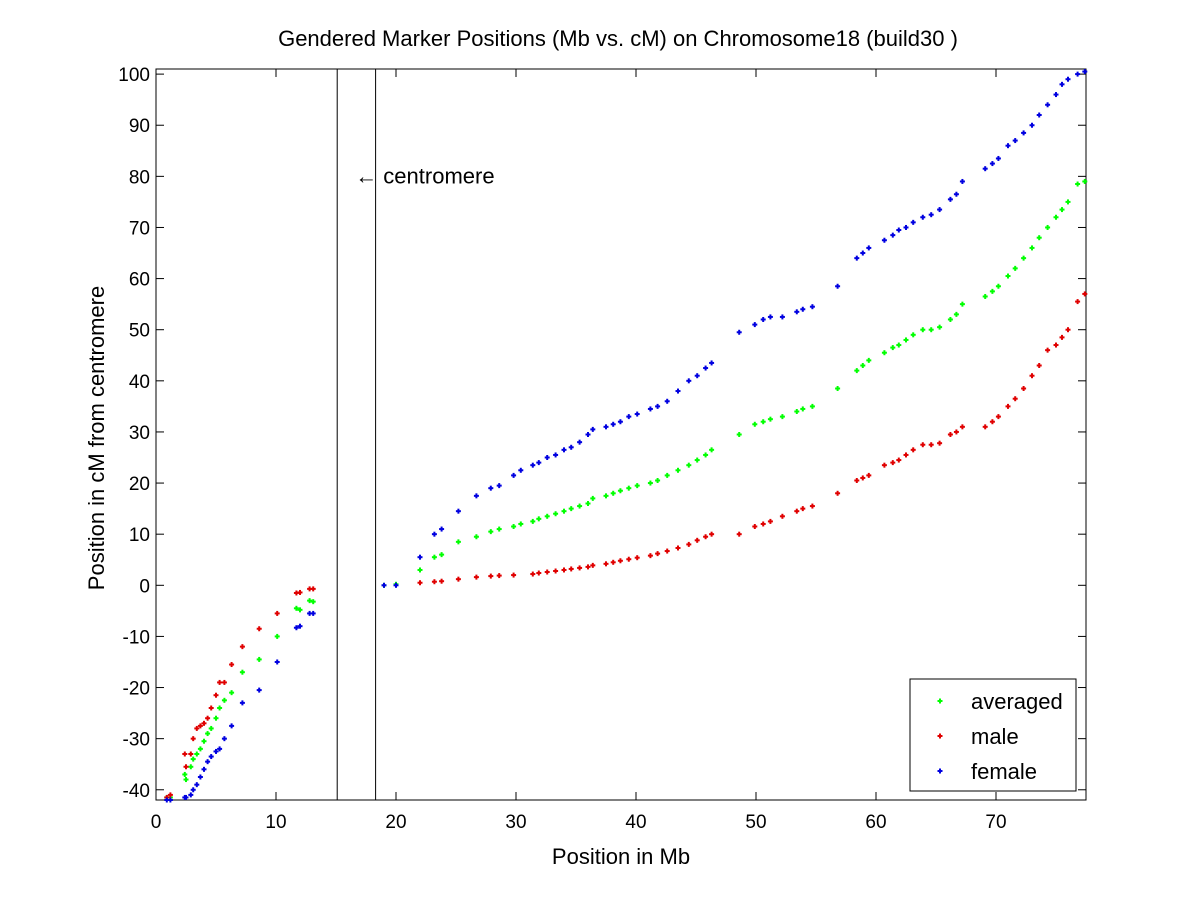 The image size is (1200, 900). I want to click on x-tick-label: 0, so click(156, 822).